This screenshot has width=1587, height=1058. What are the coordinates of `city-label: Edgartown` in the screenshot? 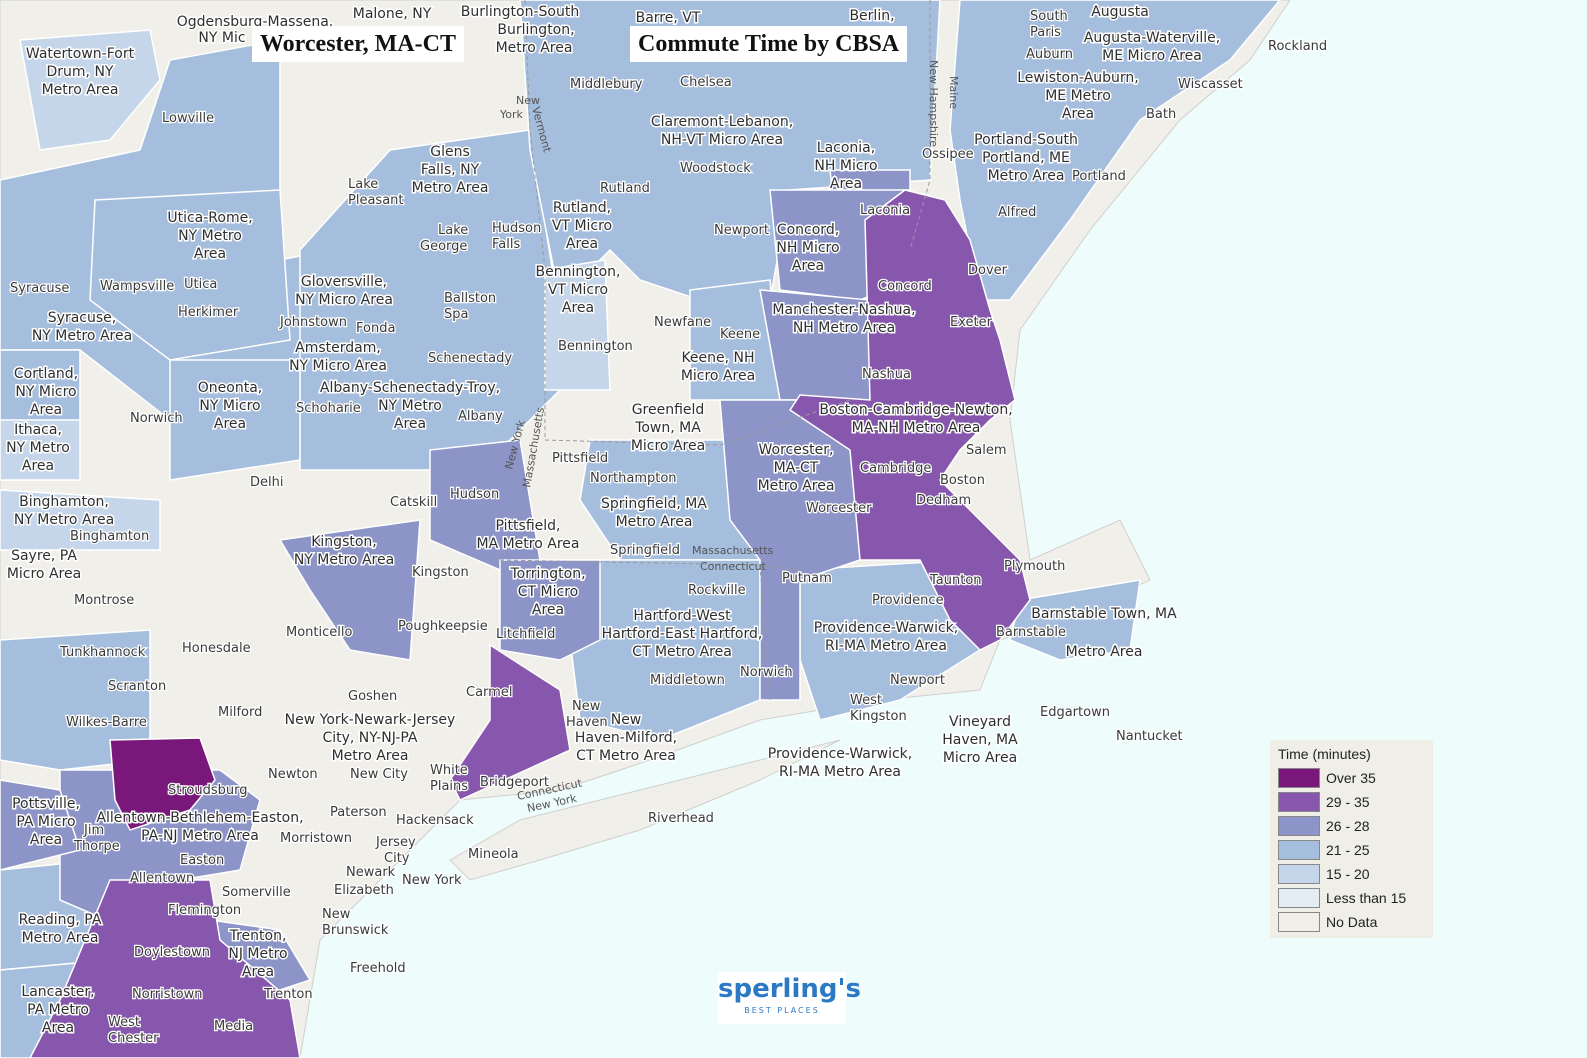 It's located at (1075, 712).